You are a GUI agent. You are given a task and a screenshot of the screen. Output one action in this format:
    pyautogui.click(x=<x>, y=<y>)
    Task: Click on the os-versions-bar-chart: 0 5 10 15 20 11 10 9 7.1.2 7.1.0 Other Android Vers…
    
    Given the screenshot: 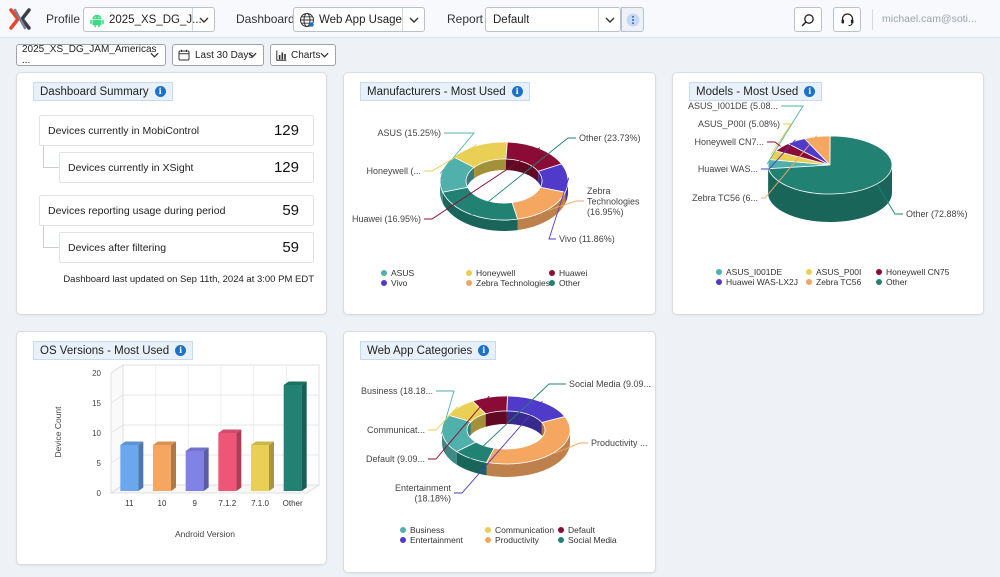 What is the action you would take?
    pyautogui.click(x=187, y=451)
    